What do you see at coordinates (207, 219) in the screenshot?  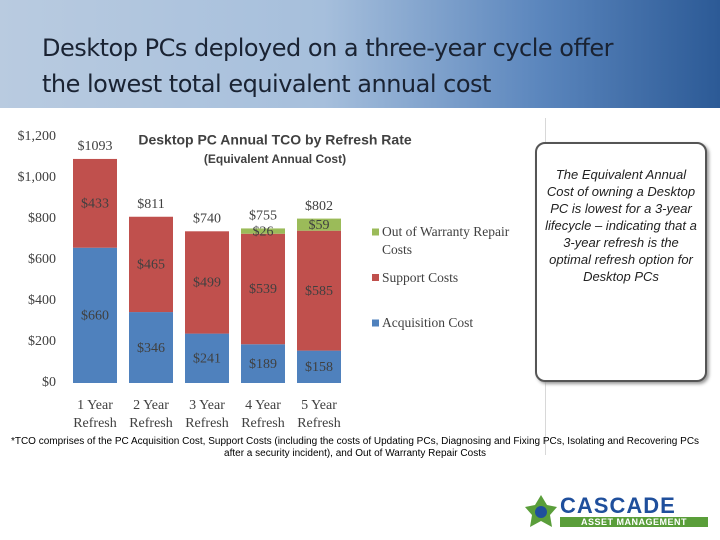 I see `total-label: $740` at bounding box center [207, 219].